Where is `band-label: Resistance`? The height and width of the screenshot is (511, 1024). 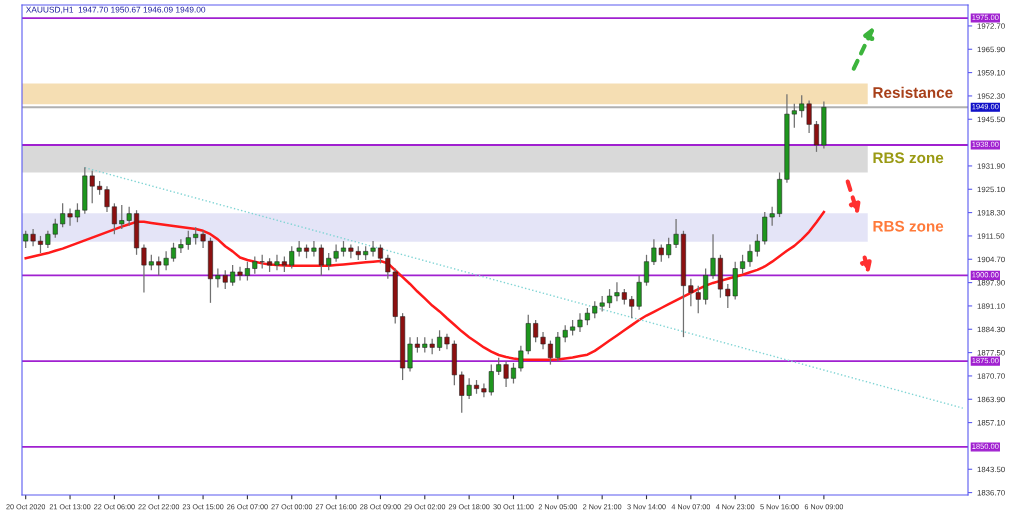
band-label: Resistance is located at coordinates (913, 92).